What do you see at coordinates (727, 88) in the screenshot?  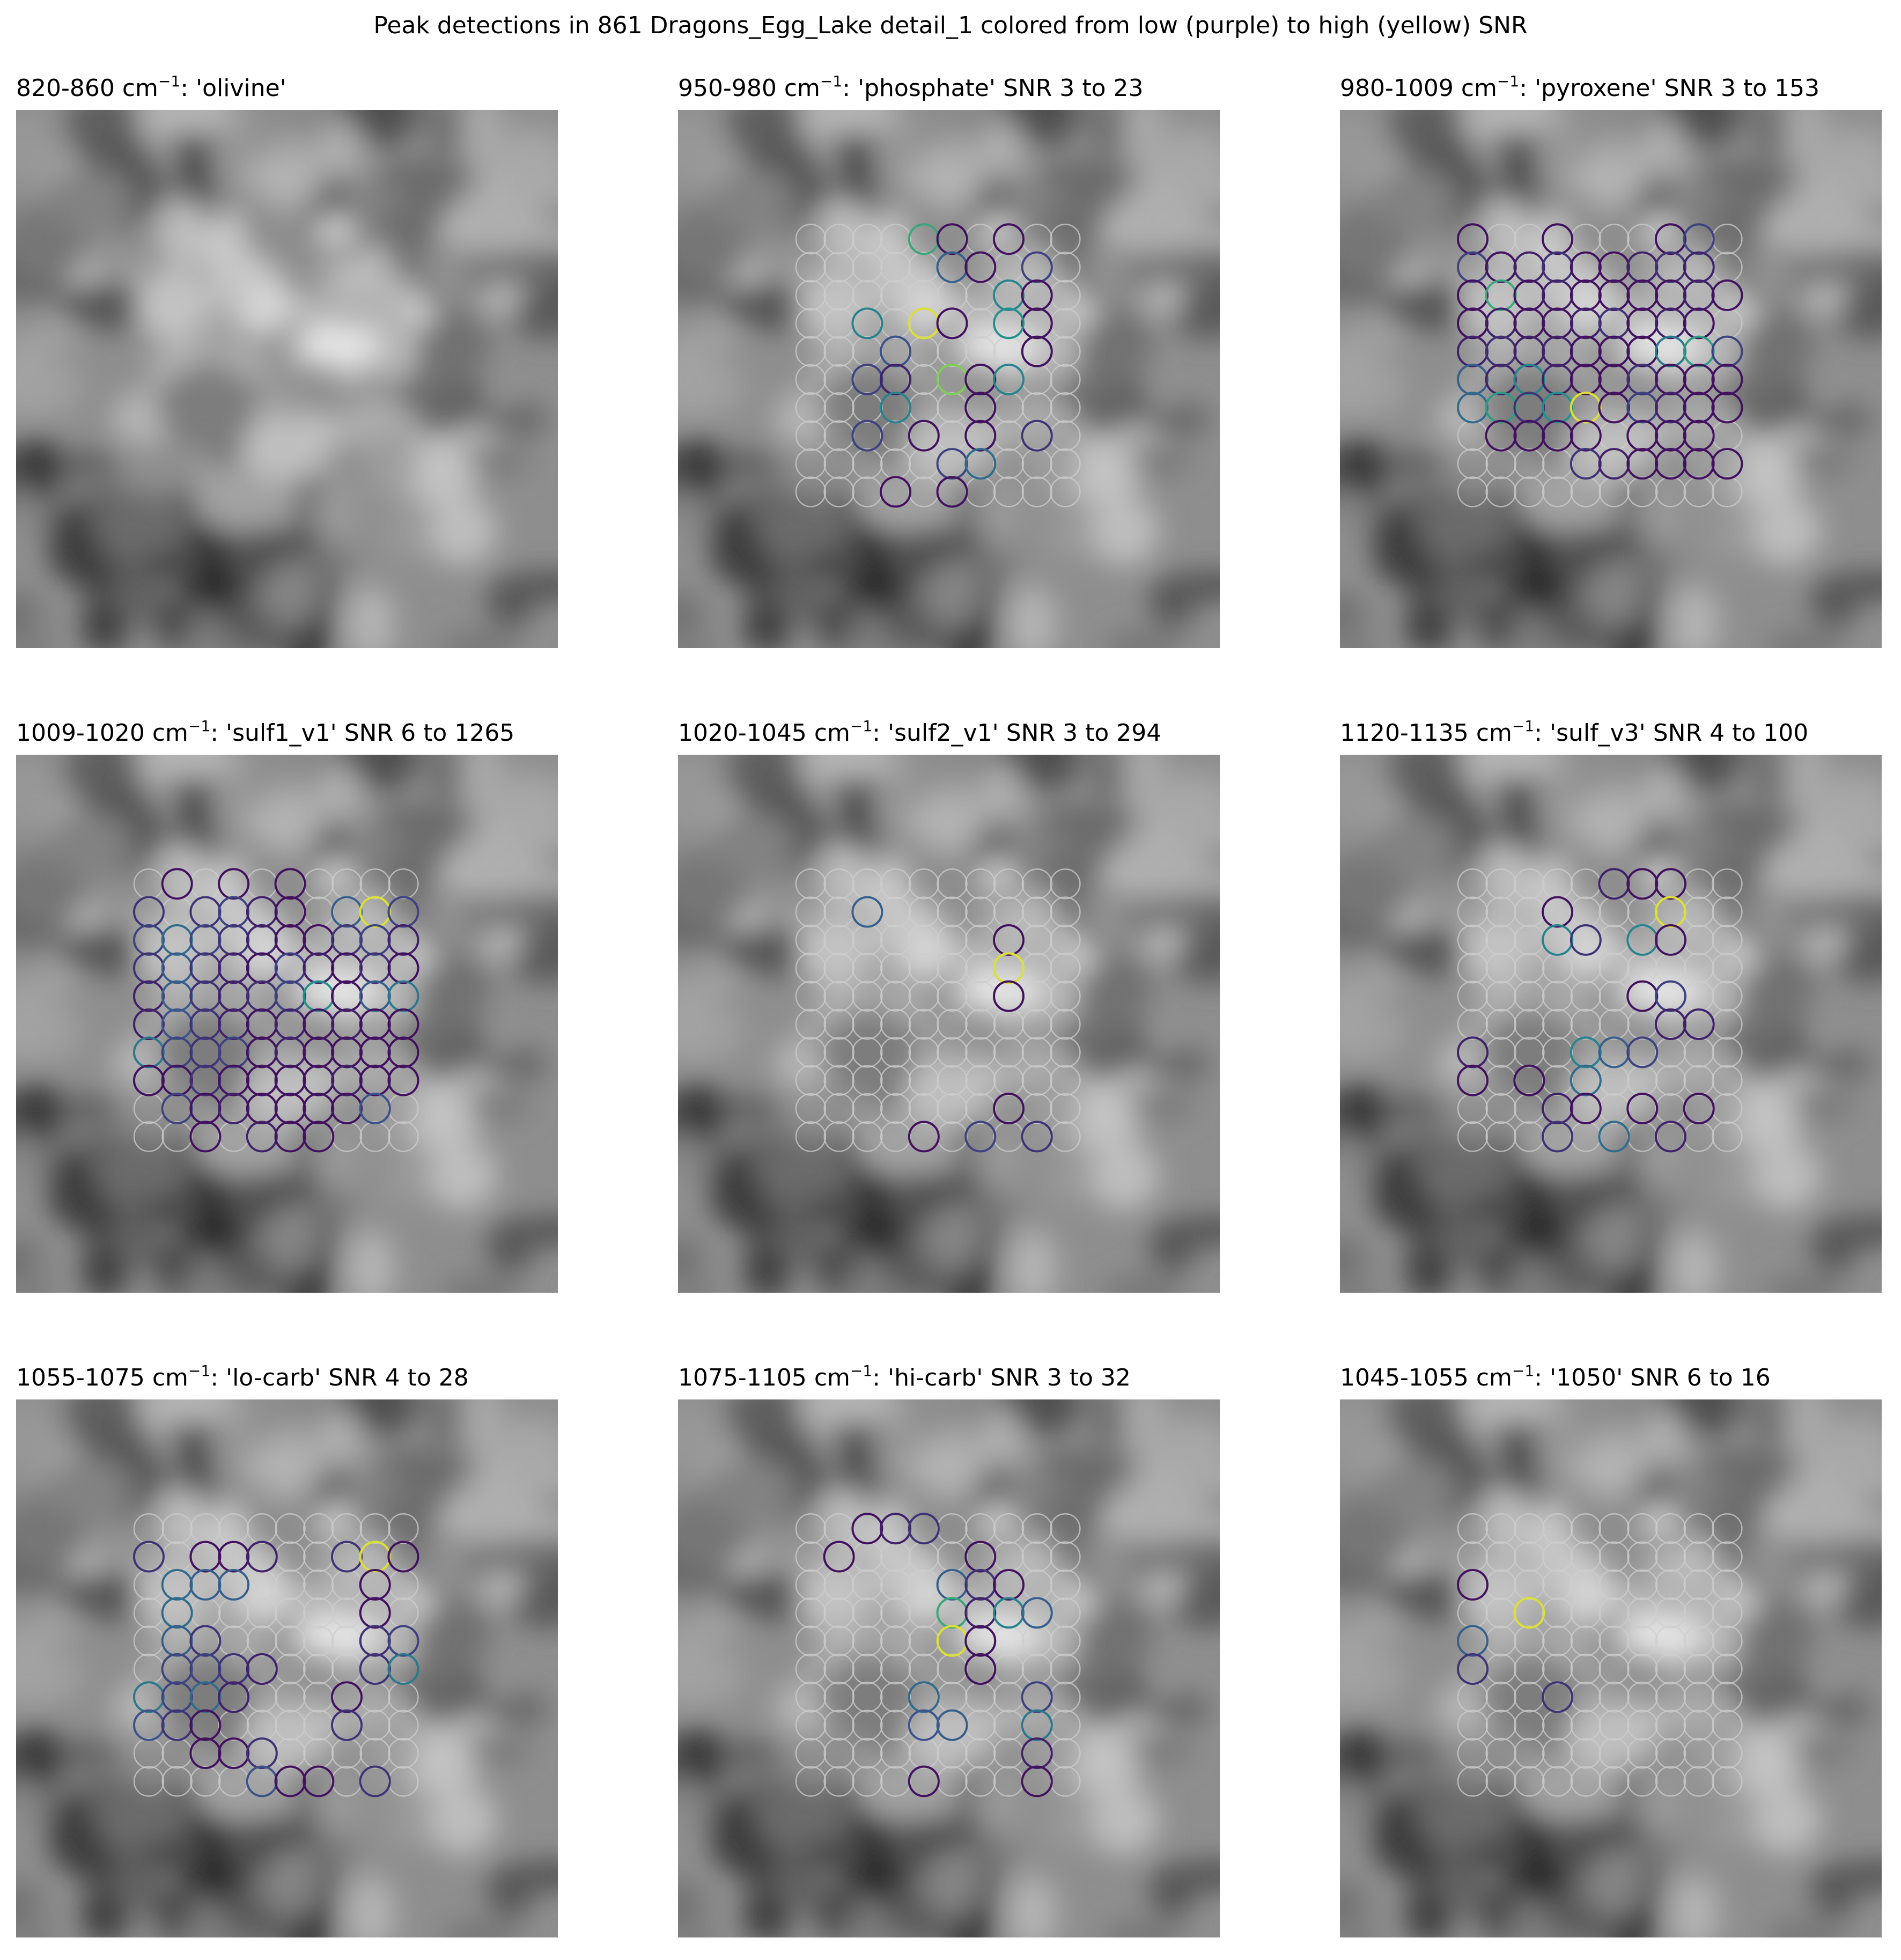 I see `range-text: 950-980` at bounding box center [727, 88].